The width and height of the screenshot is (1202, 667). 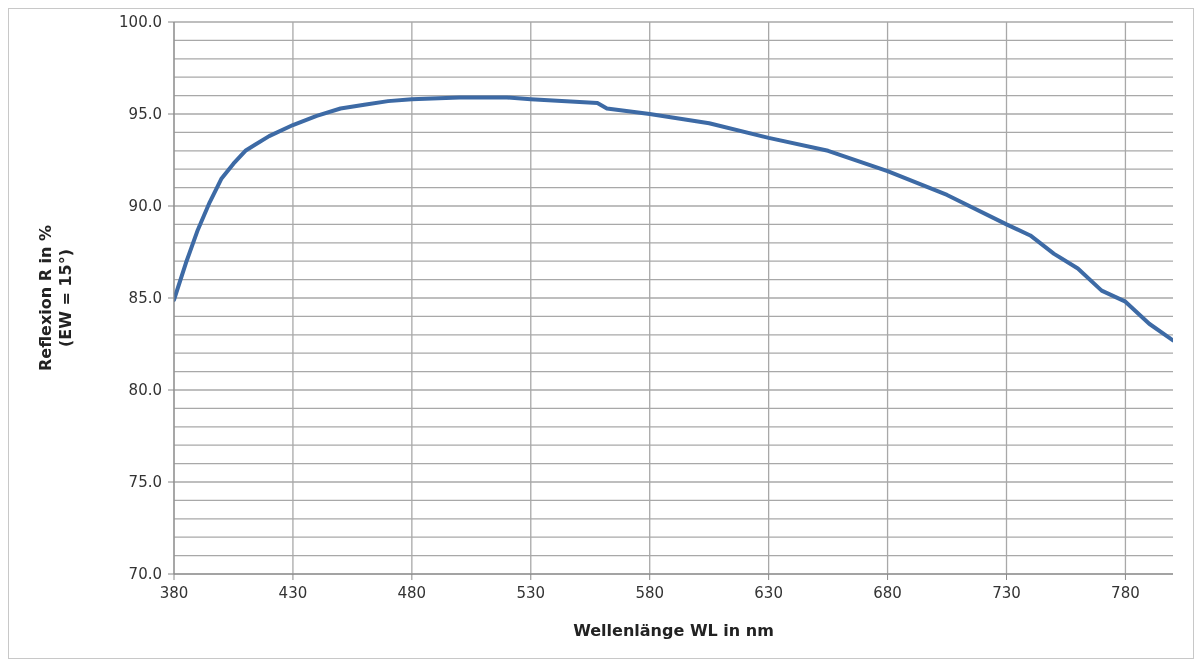 What do you see at coordinates (174, 593) in the screenshot?
I see `x-tick-label: 380` at bounding box center [174, 593].